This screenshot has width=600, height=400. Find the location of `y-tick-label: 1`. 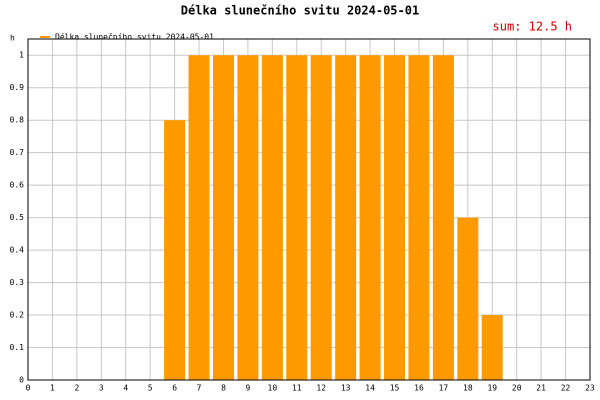

y-tick-label: 1 is located at coordinates (21, 55).